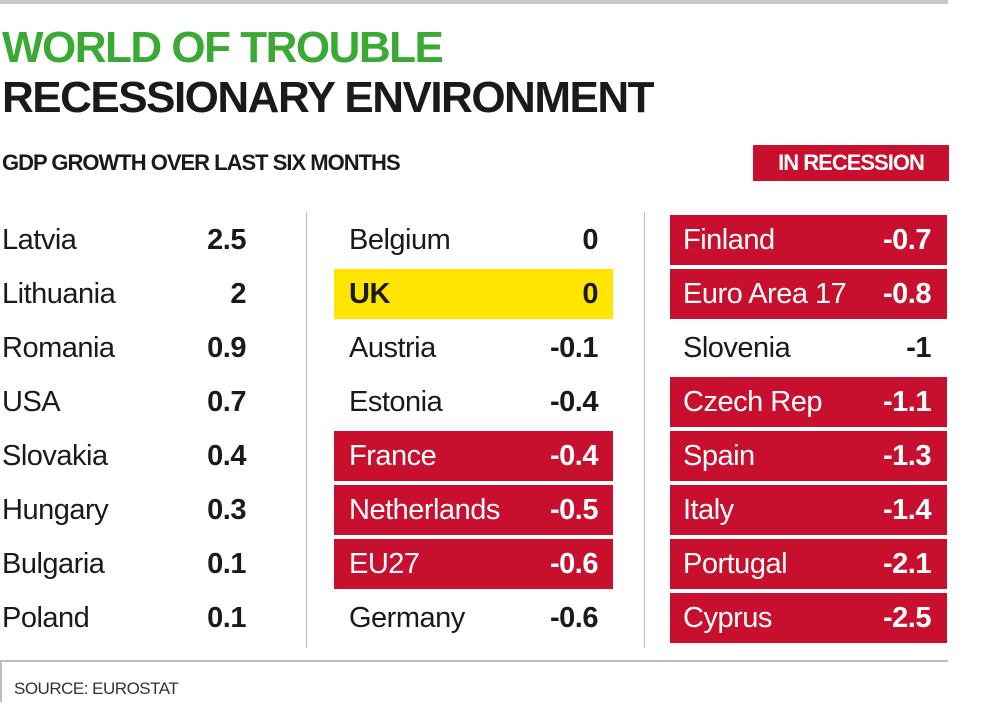  What do you see at coordinates (1, 682) in the screenshot?
I see `bottom-left-tick` at bounding box center [1, 682].